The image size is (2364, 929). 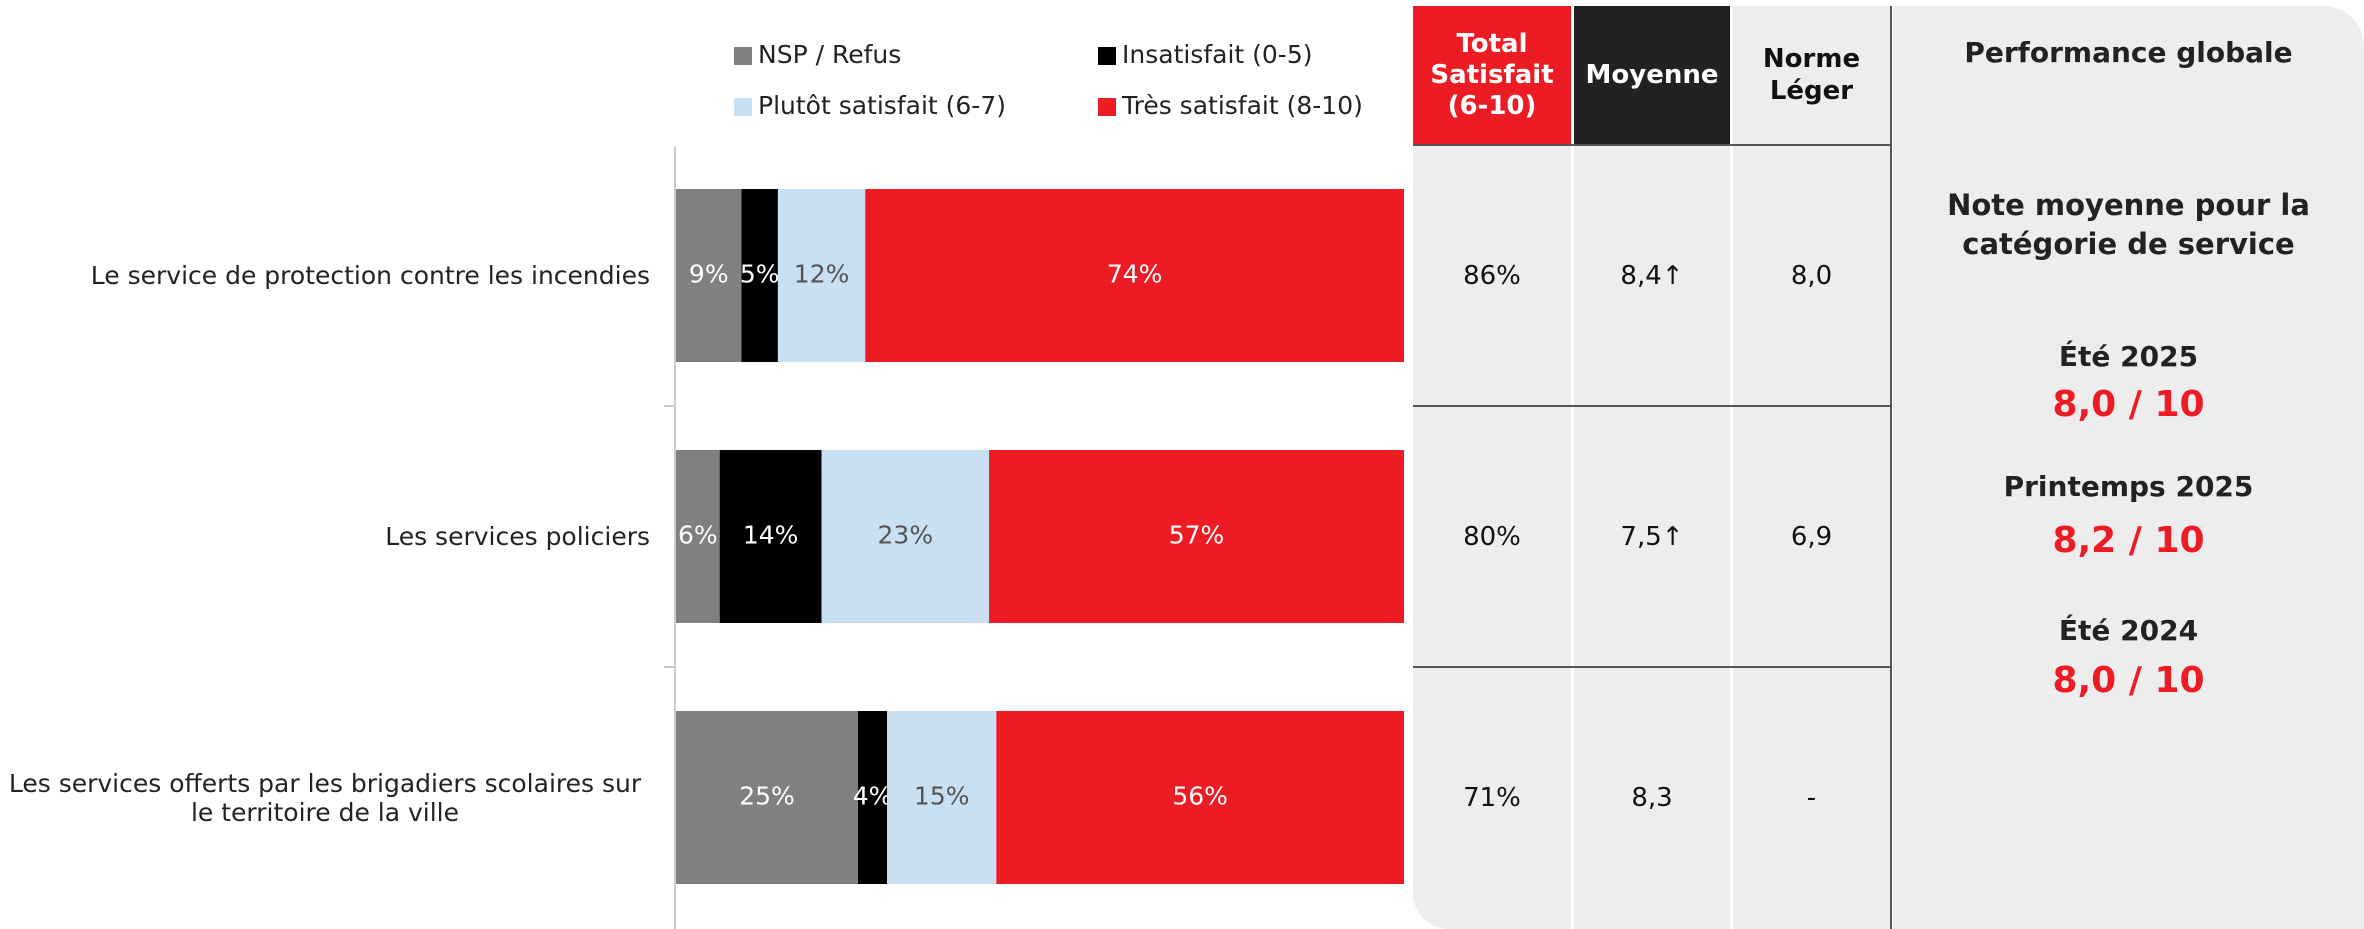 What do you see at coordinates (882, 105) in the screenshot?
I see `legend-label: Plutôt satisfait (6-7)` at bounding box center [882, 105].